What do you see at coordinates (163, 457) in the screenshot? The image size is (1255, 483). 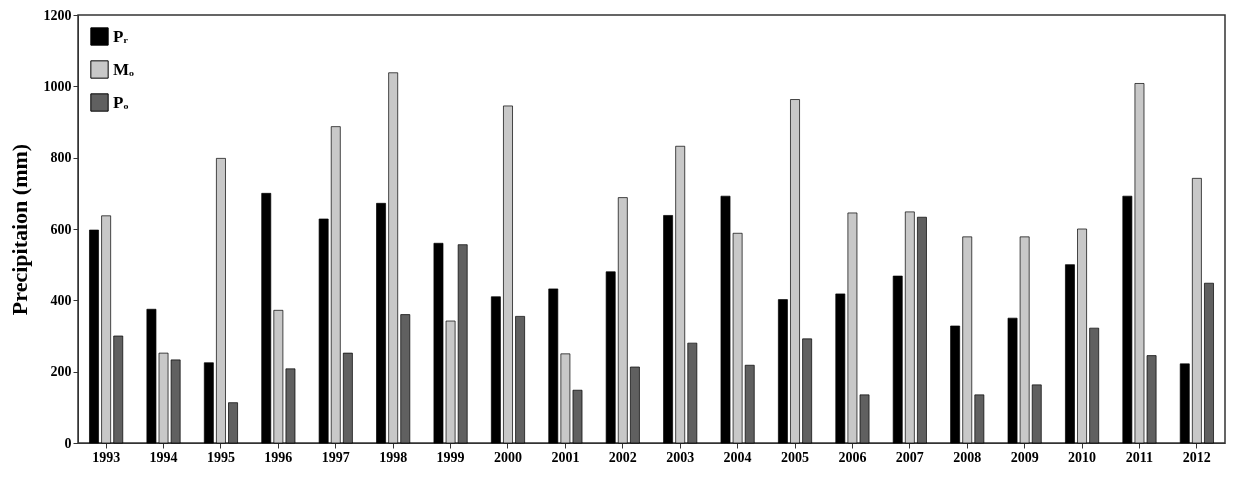 I see `x-tick-label: 1994` at bounding box center [163, 457].